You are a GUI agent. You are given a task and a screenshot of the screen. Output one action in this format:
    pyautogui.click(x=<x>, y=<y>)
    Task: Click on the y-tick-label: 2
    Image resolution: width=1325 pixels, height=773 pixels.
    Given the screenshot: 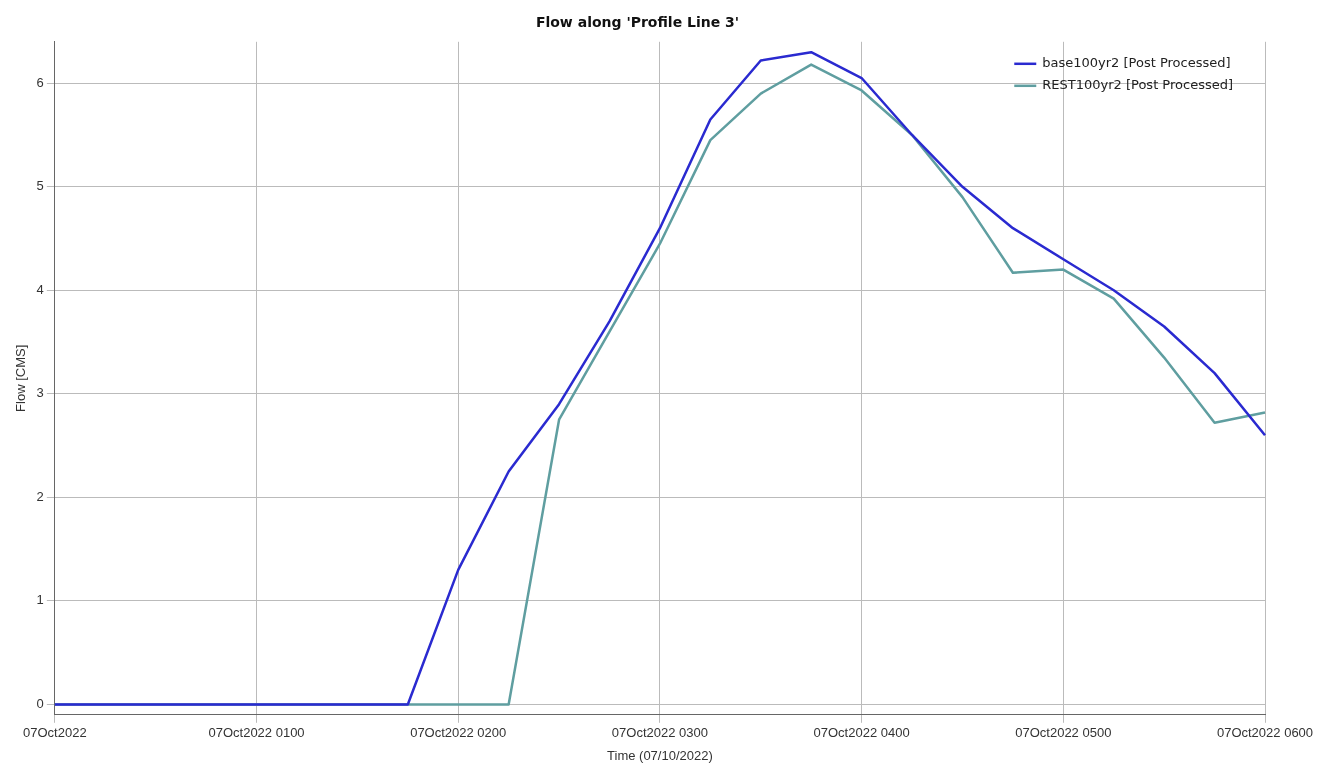 What is the action you would take?
    pyautogui.click(x=40, y=496)
    